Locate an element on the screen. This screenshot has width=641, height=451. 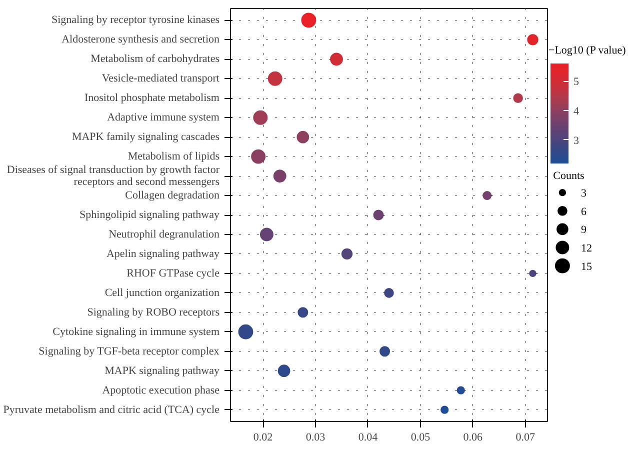
color-bar-label: 5 is located at coordinates (577, 82).